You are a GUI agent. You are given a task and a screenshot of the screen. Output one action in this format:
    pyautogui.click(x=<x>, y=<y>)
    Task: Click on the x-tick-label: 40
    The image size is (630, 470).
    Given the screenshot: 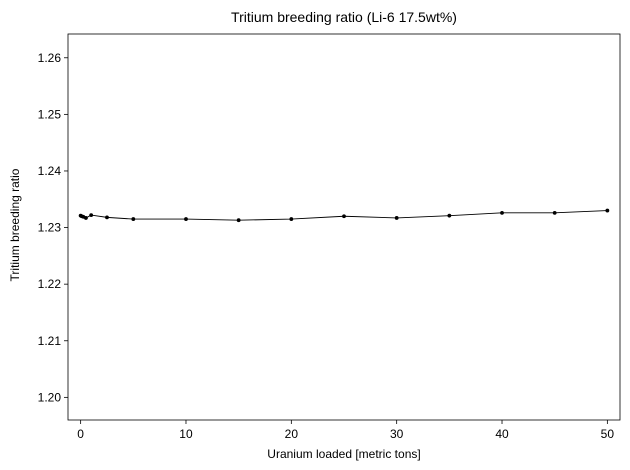 What is the action you would take?
    pyautogui.click(x=502, y=434)
    